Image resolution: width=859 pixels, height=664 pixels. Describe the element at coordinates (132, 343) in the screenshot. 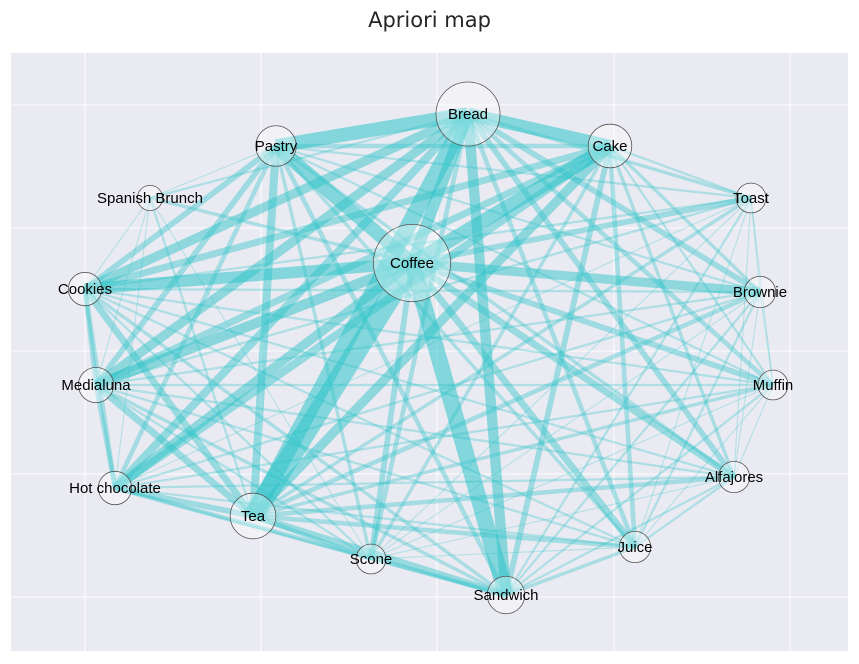

I see `edge-spanish-brunch-hot-chocolate` at that location.